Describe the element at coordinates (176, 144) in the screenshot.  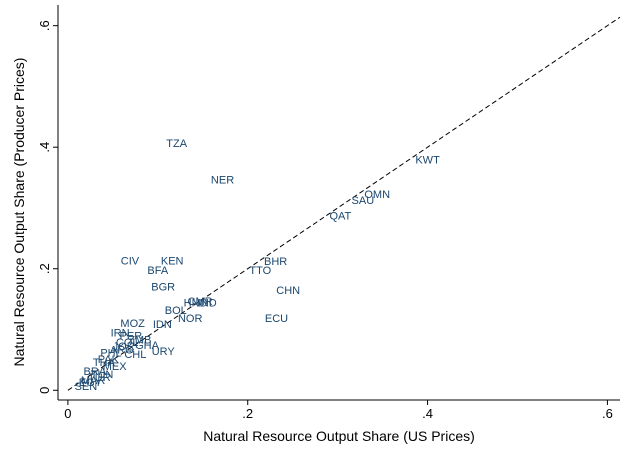
I see `point-label: TZA` at that location.